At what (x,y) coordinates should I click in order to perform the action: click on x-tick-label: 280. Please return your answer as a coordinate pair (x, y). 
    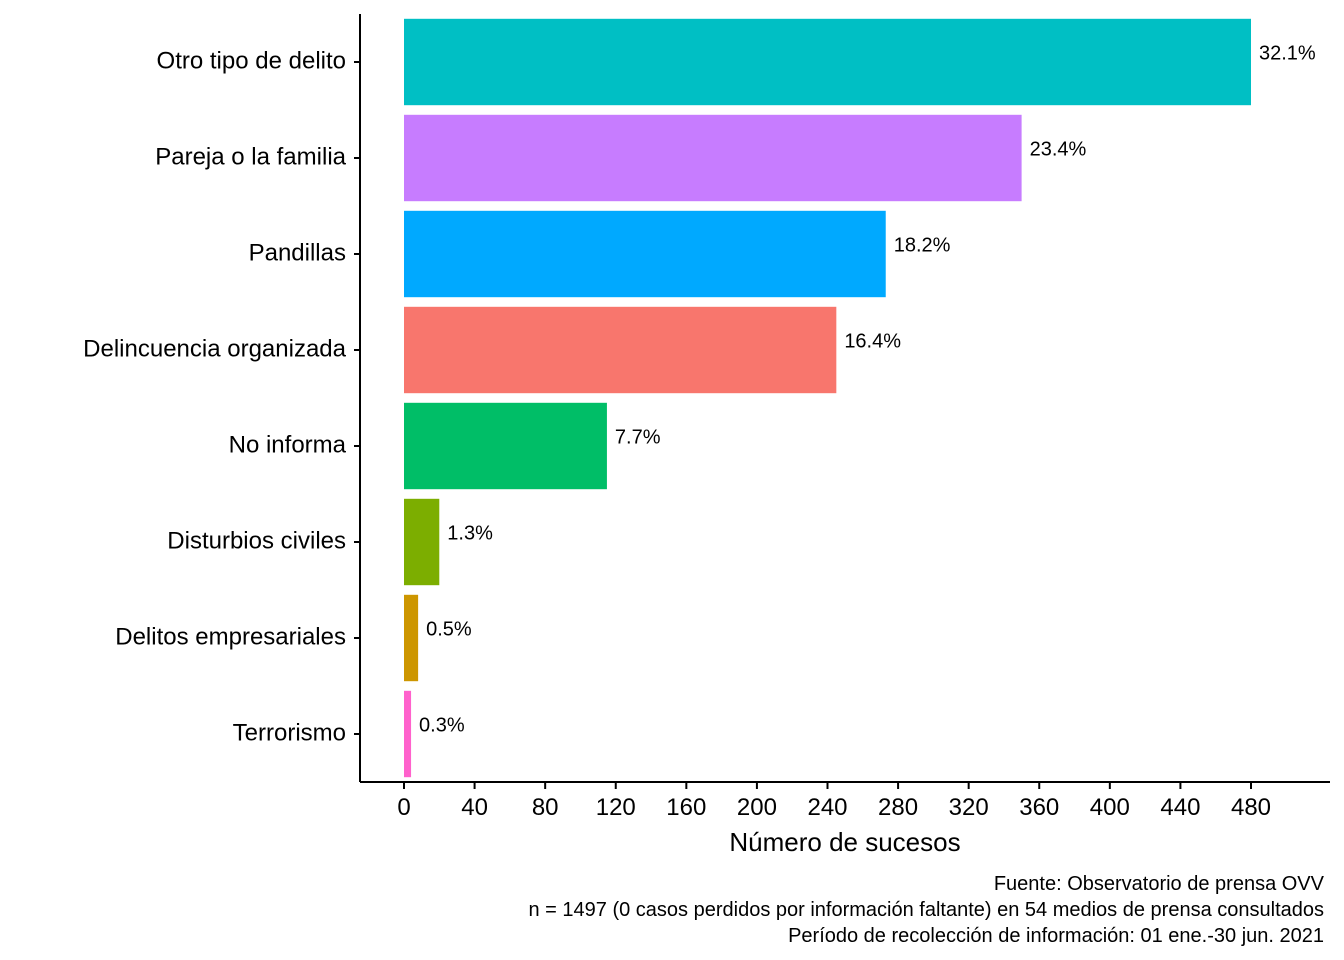
    Looking at the image, I should click on (898, 807).